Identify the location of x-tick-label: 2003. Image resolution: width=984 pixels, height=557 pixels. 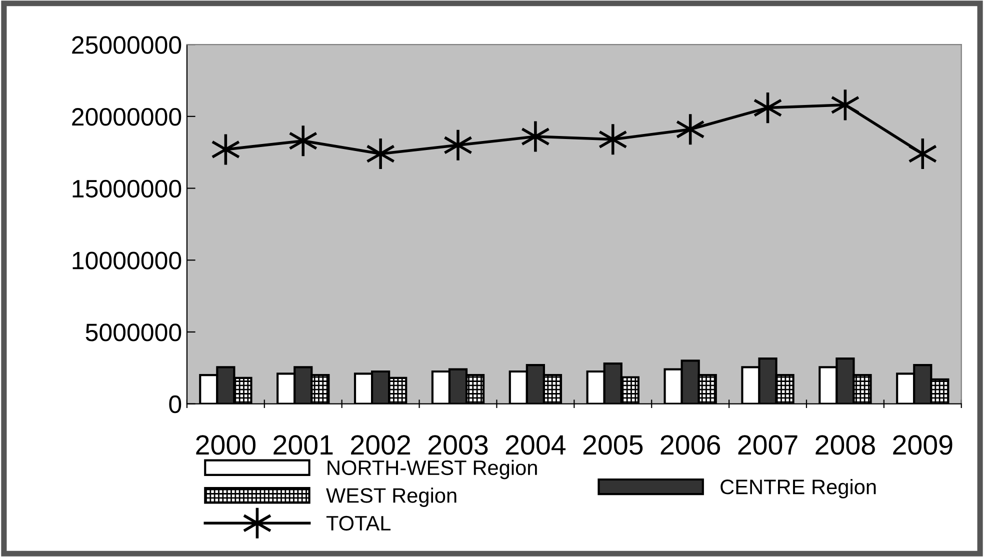
(458, 445).